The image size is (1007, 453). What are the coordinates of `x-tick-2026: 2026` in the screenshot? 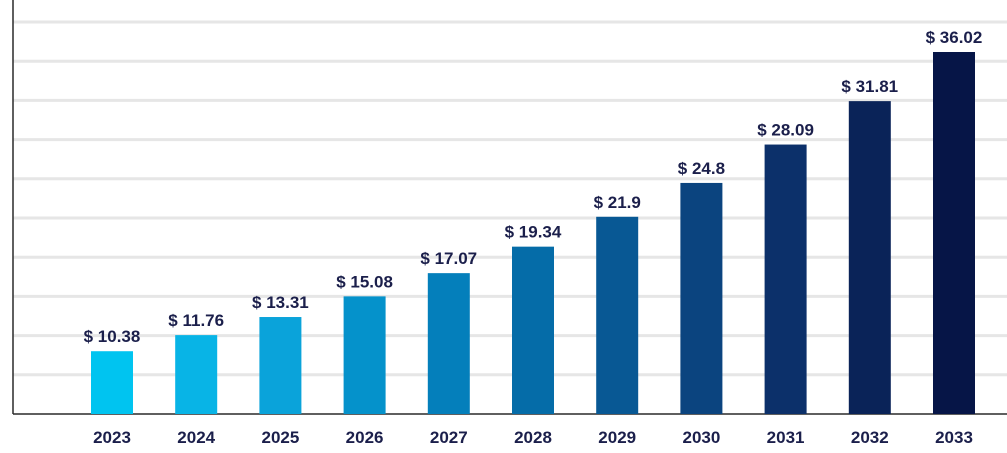 It's located at (365, 437).